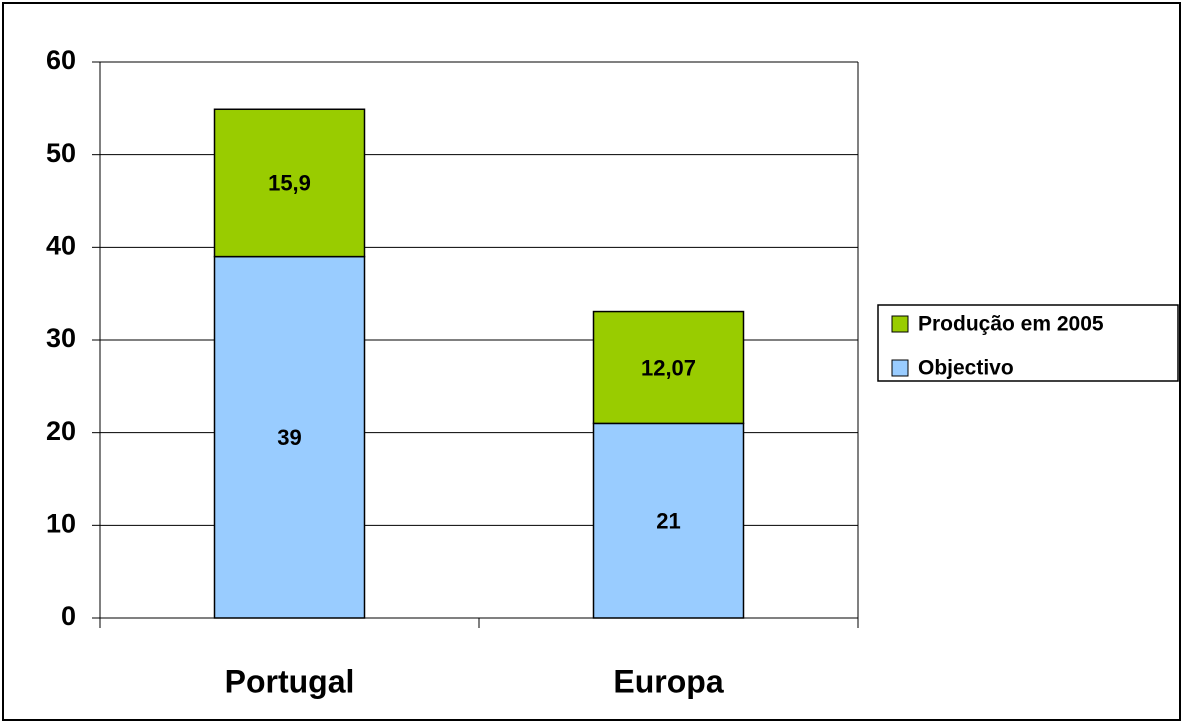  What do you see at coordinates (61, 431) in the screenshot?
I see `y-tick-label: 20` at bounding box center [61, 431].